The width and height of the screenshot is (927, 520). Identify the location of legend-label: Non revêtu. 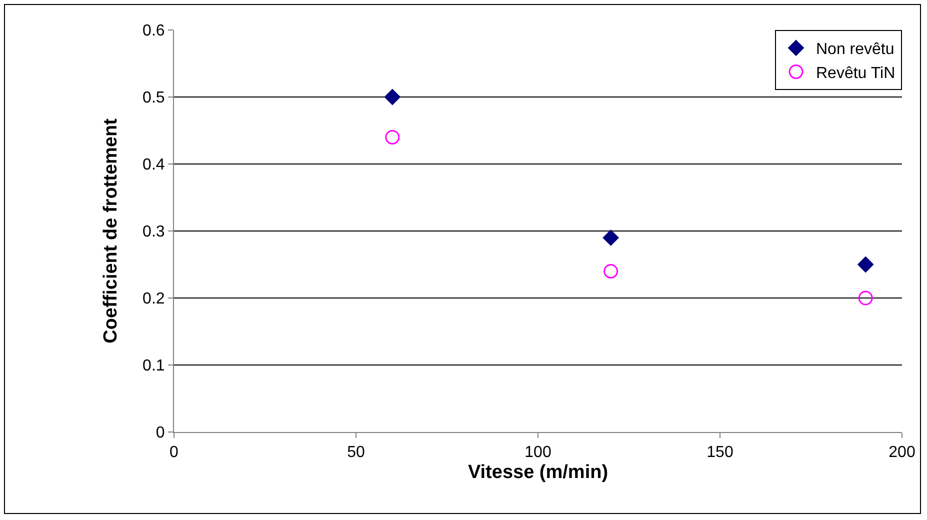
(855, 49).